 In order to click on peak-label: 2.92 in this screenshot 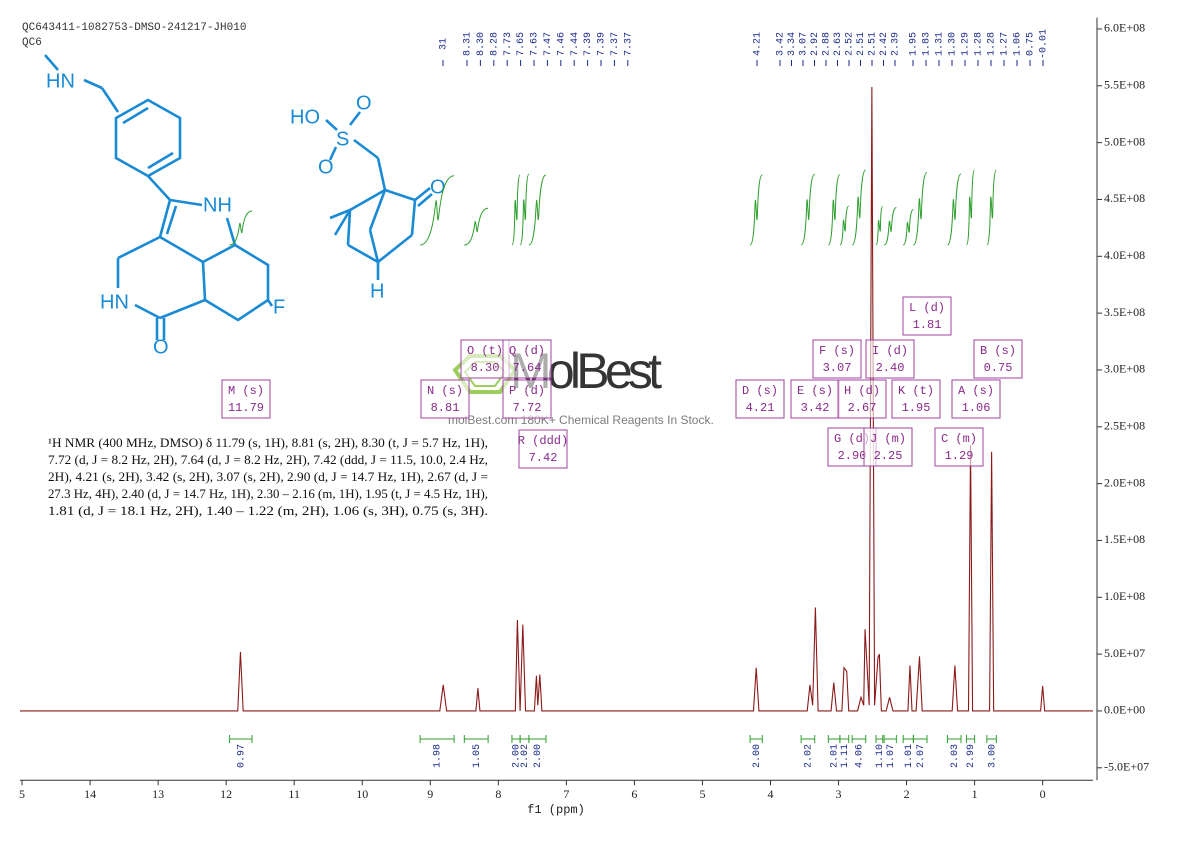, I will do `click(815, 44)`.